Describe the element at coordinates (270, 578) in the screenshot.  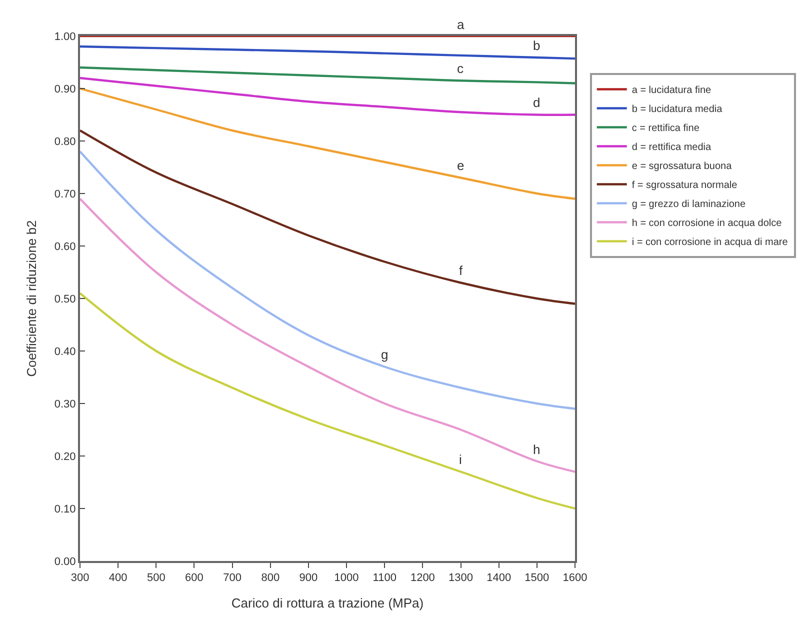
I see `x-tick-label: 800` at that location.